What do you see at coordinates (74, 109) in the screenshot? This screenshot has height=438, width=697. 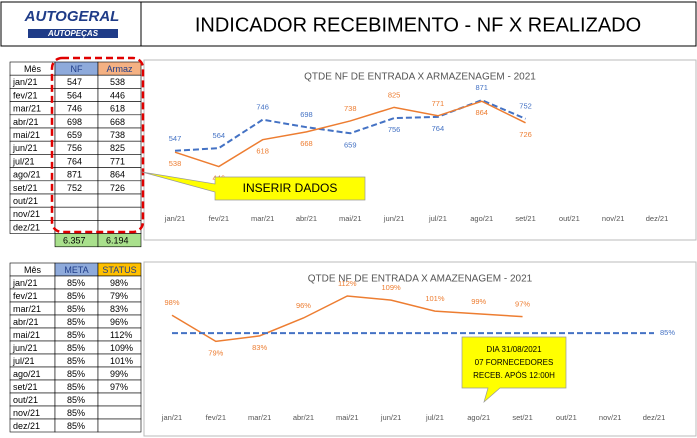 I see `cell-text: 746` at bounding box center [74, 109].